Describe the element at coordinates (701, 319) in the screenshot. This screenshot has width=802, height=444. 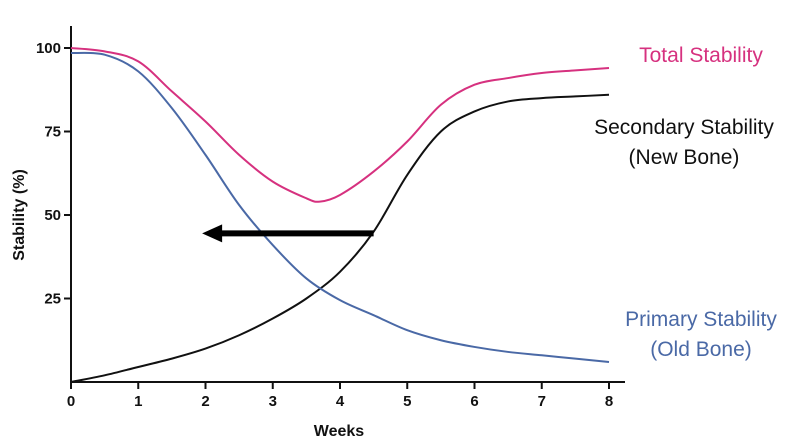
I see `primary-stability-label: Primary Stability` at that location.